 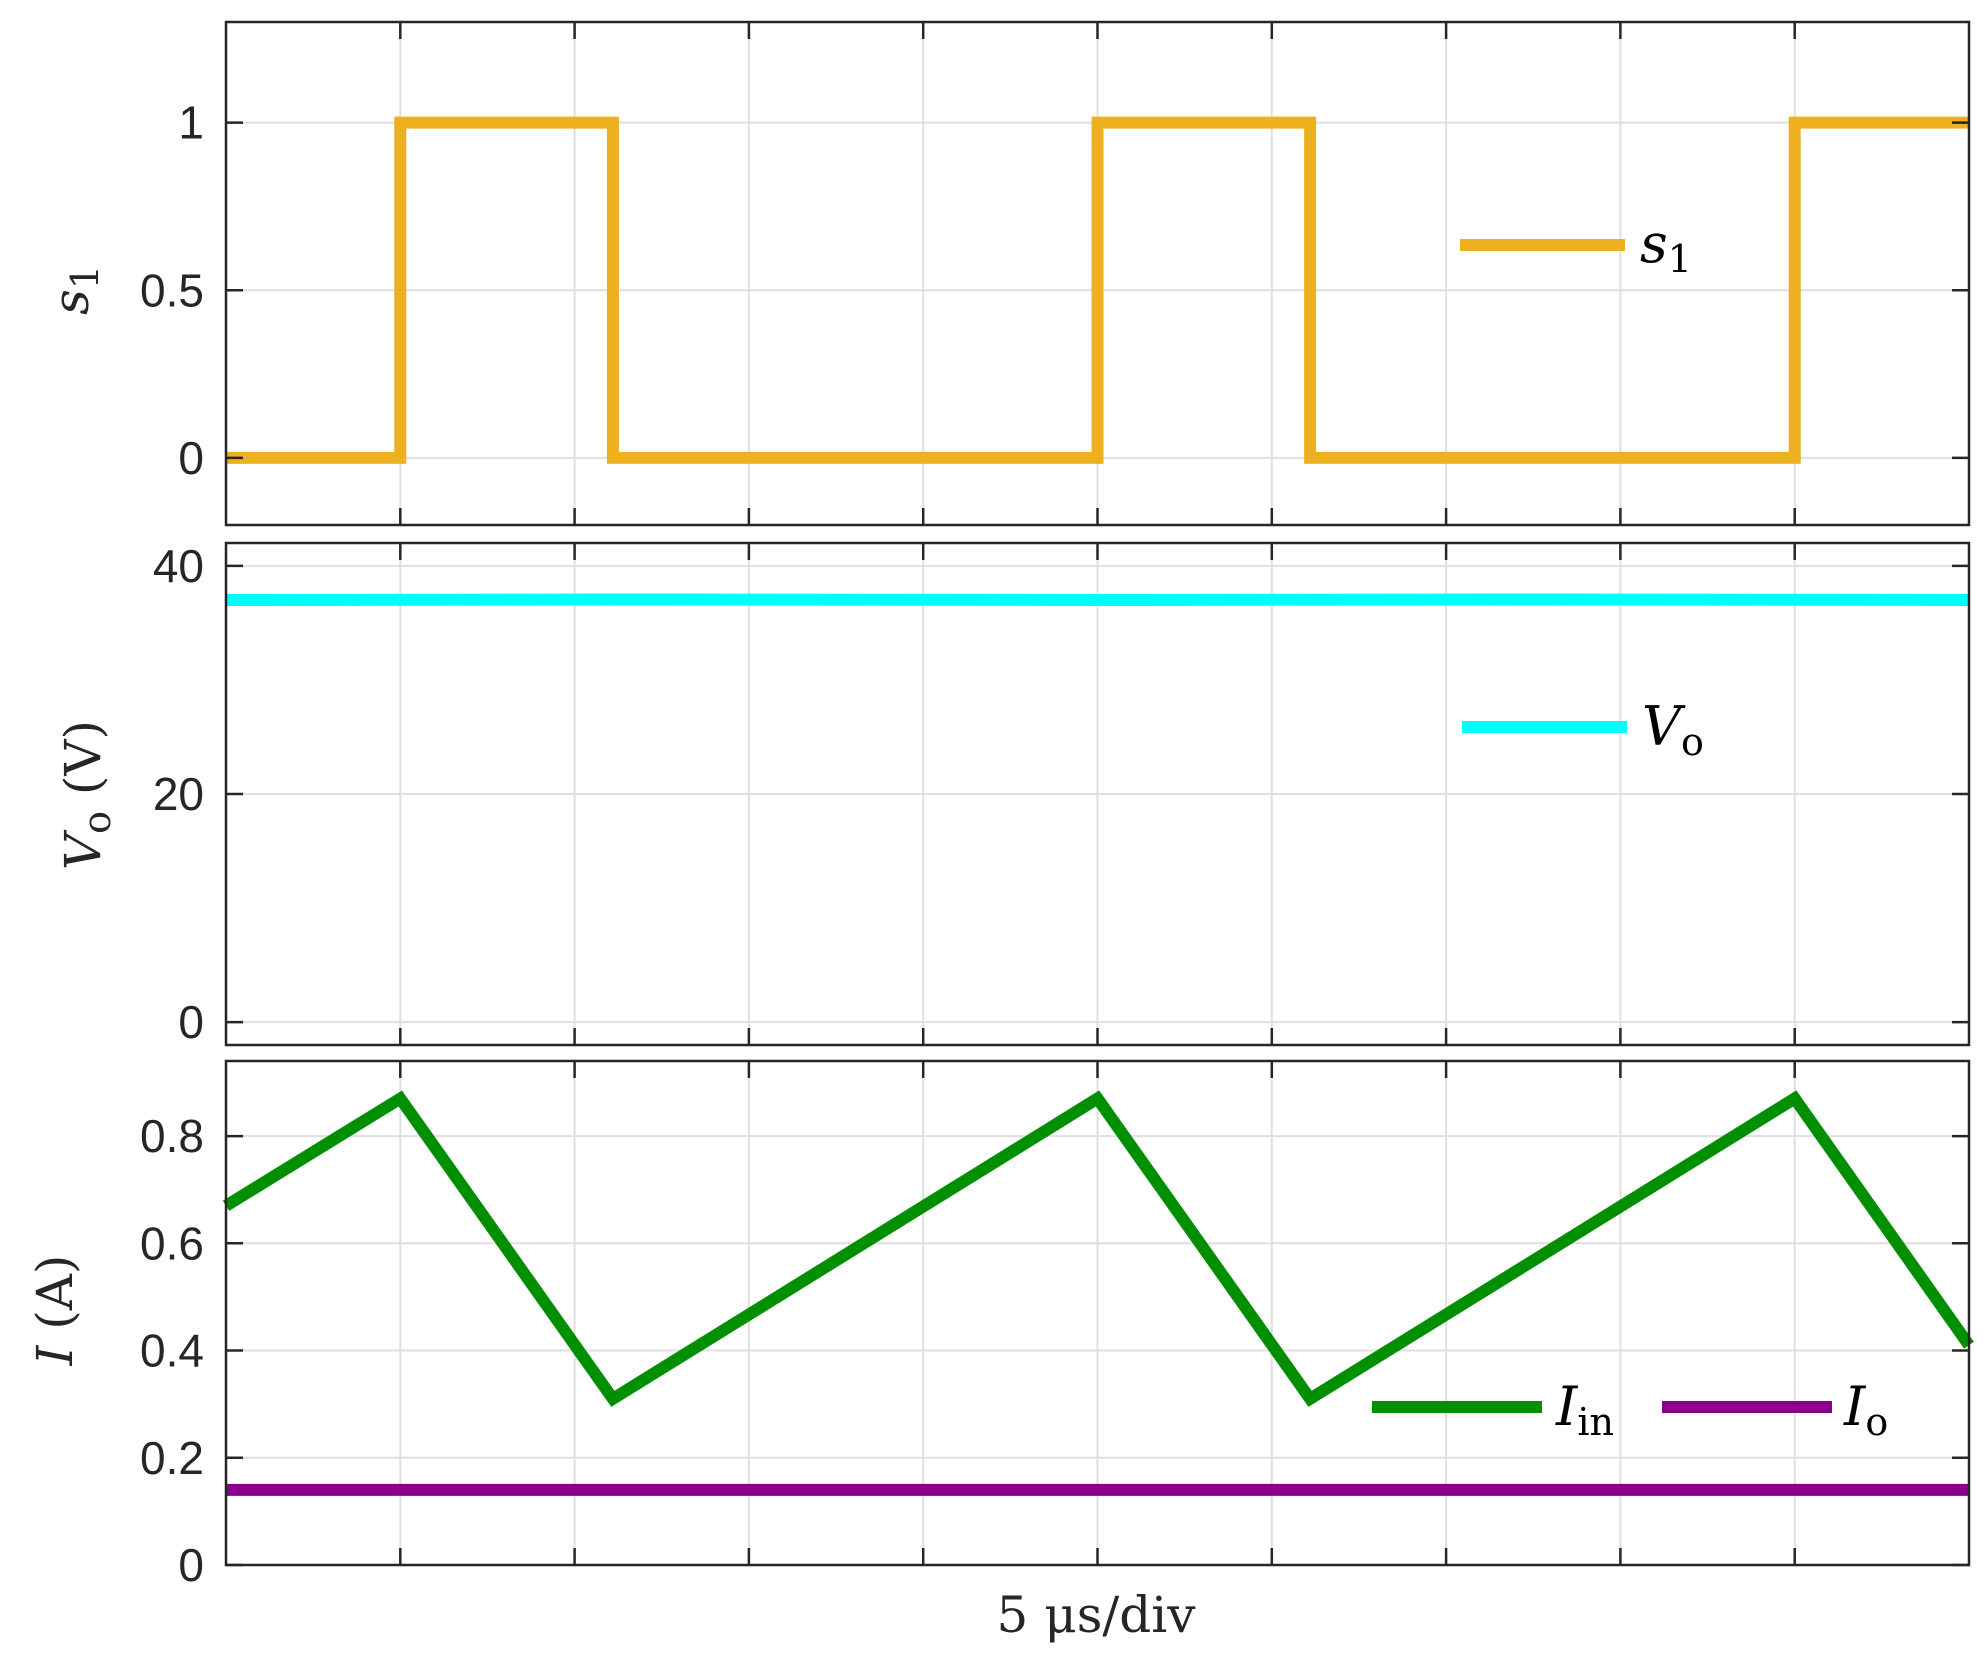 I want to click on y-axis-label-middle: Vo (V), so click(x=86, y=795).